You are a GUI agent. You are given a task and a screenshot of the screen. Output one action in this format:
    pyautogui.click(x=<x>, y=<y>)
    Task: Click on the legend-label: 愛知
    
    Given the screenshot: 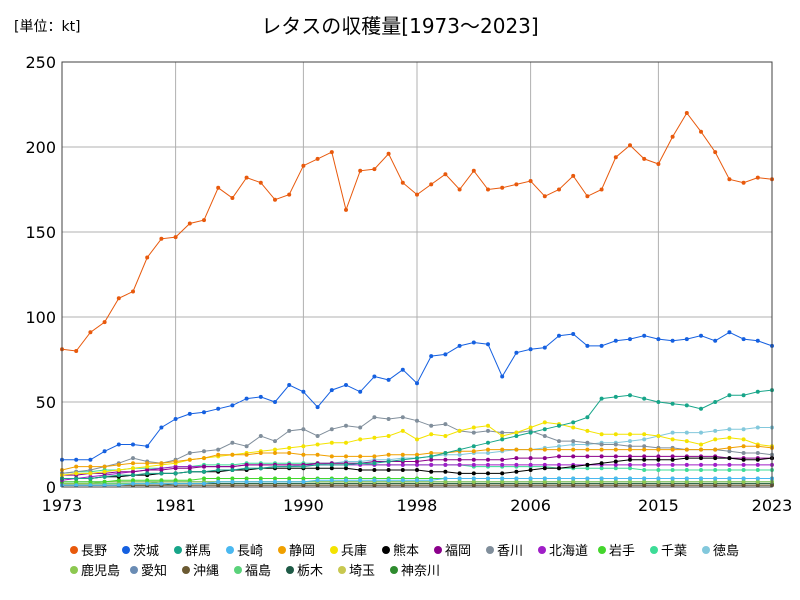 What is the action you would take?
    pyautogui.click(x=154, y=571)
    